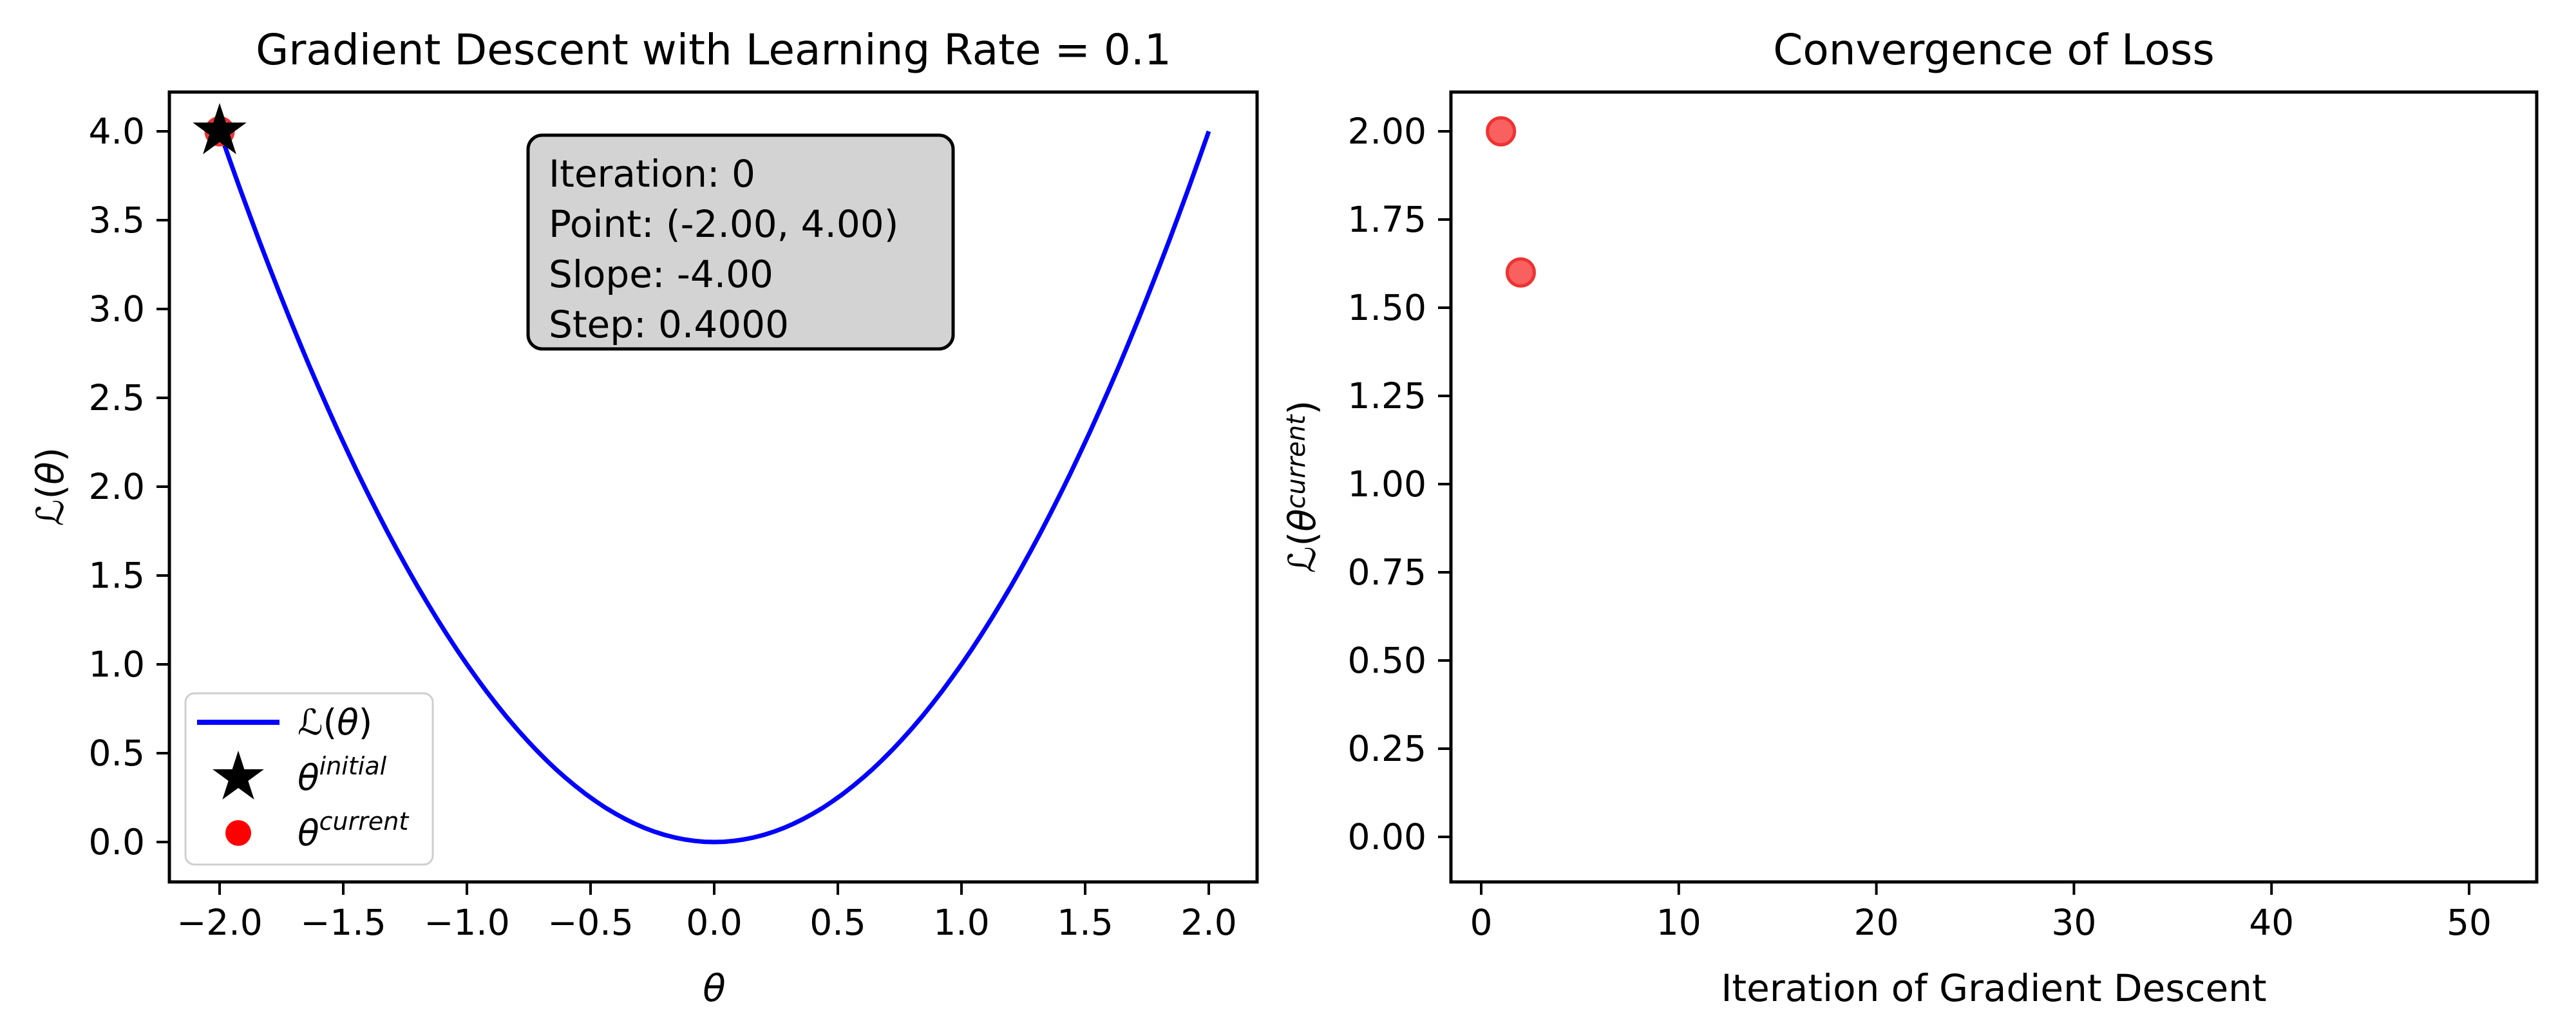 The image size is (2576, 1030). Describe the element at coordinates (1387, 131) in the screenshot. I see `y-tick-label: 2.00` at that location.